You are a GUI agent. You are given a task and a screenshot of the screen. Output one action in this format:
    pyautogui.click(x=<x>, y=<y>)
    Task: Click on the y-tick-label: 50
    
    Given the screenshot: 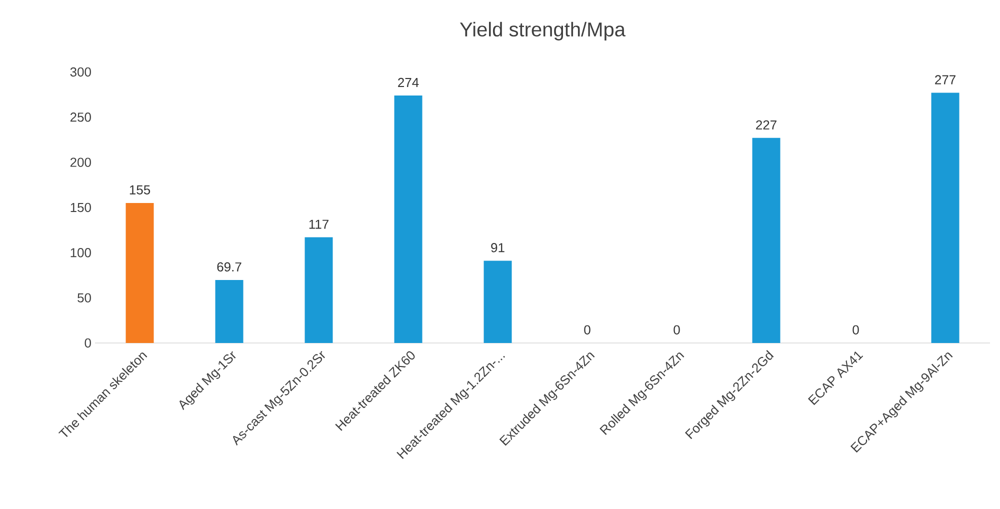 What is the action you would take?
    pyautogui.click(x=84, y=297)
    